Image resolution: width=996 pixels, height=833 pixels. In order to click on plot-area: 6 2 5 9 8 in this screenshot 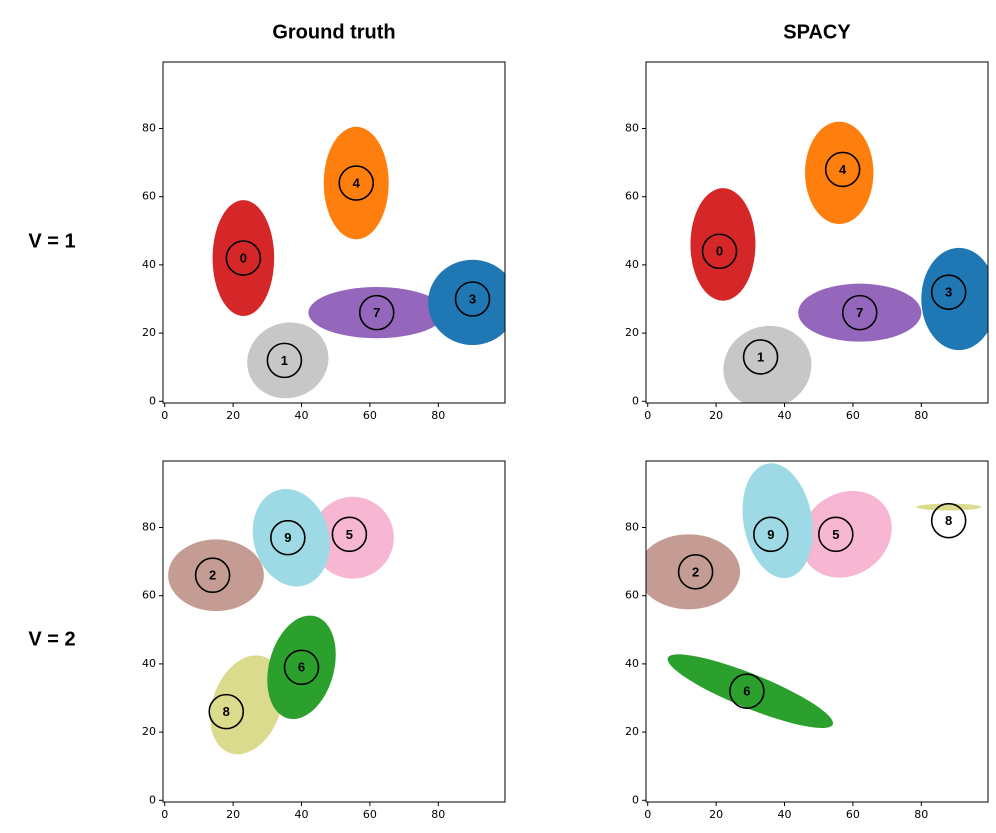, I will do `click(814, 596)`.